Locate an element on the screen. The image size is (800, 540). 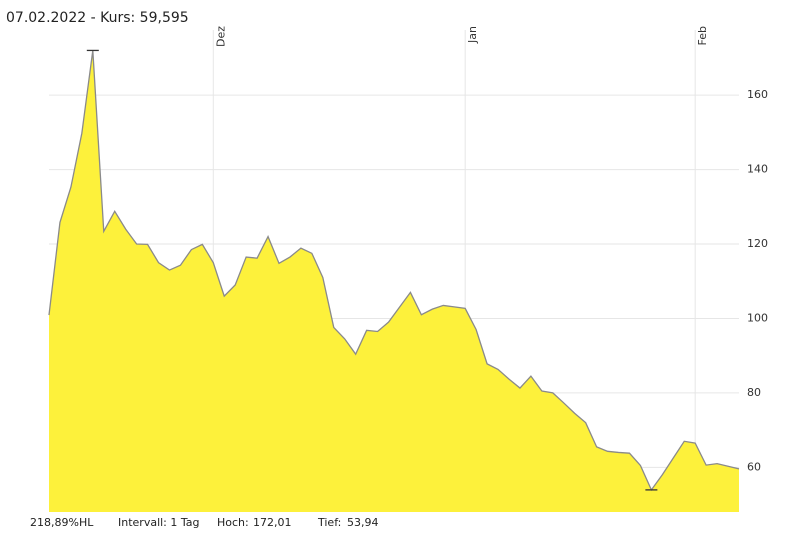
x-tick-label: Dez is located at coordinates (220, 36).